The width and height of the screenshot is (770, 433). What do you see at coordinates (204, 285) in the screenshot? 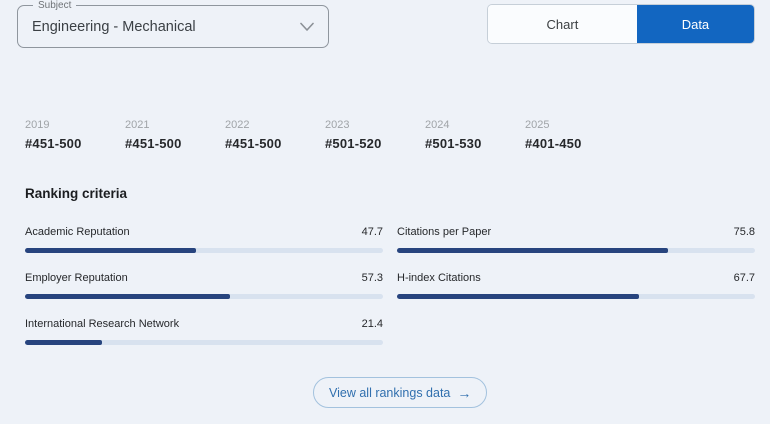
I see `criterion-row: Employer Reputation 57.3` at bounding box center [204, 285].